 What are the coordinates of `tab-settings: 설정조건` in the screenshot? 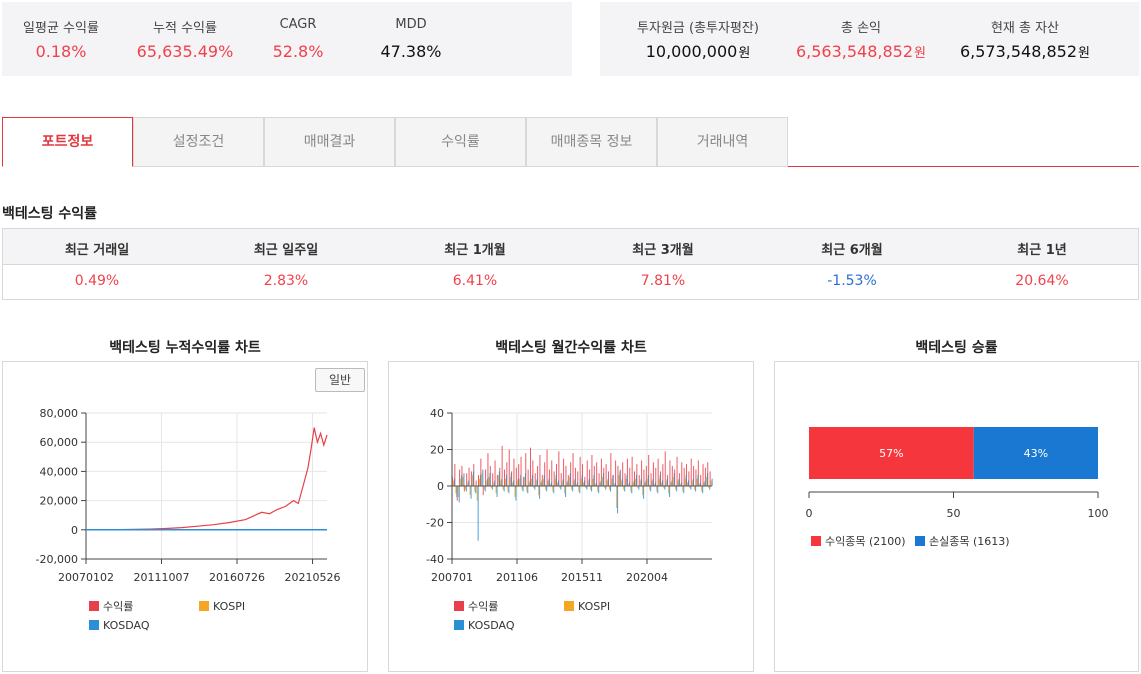 It's located at (198, 142).